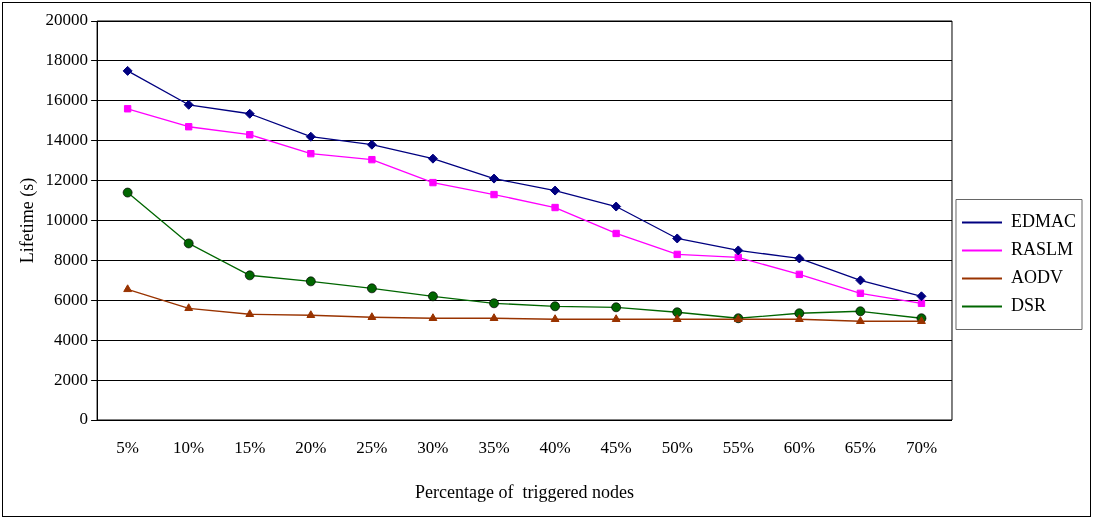  What do you see at coordinates (677, 447) in the screenshot?
I see `x-tick-label: 50%` at bounding box center [677, 447].